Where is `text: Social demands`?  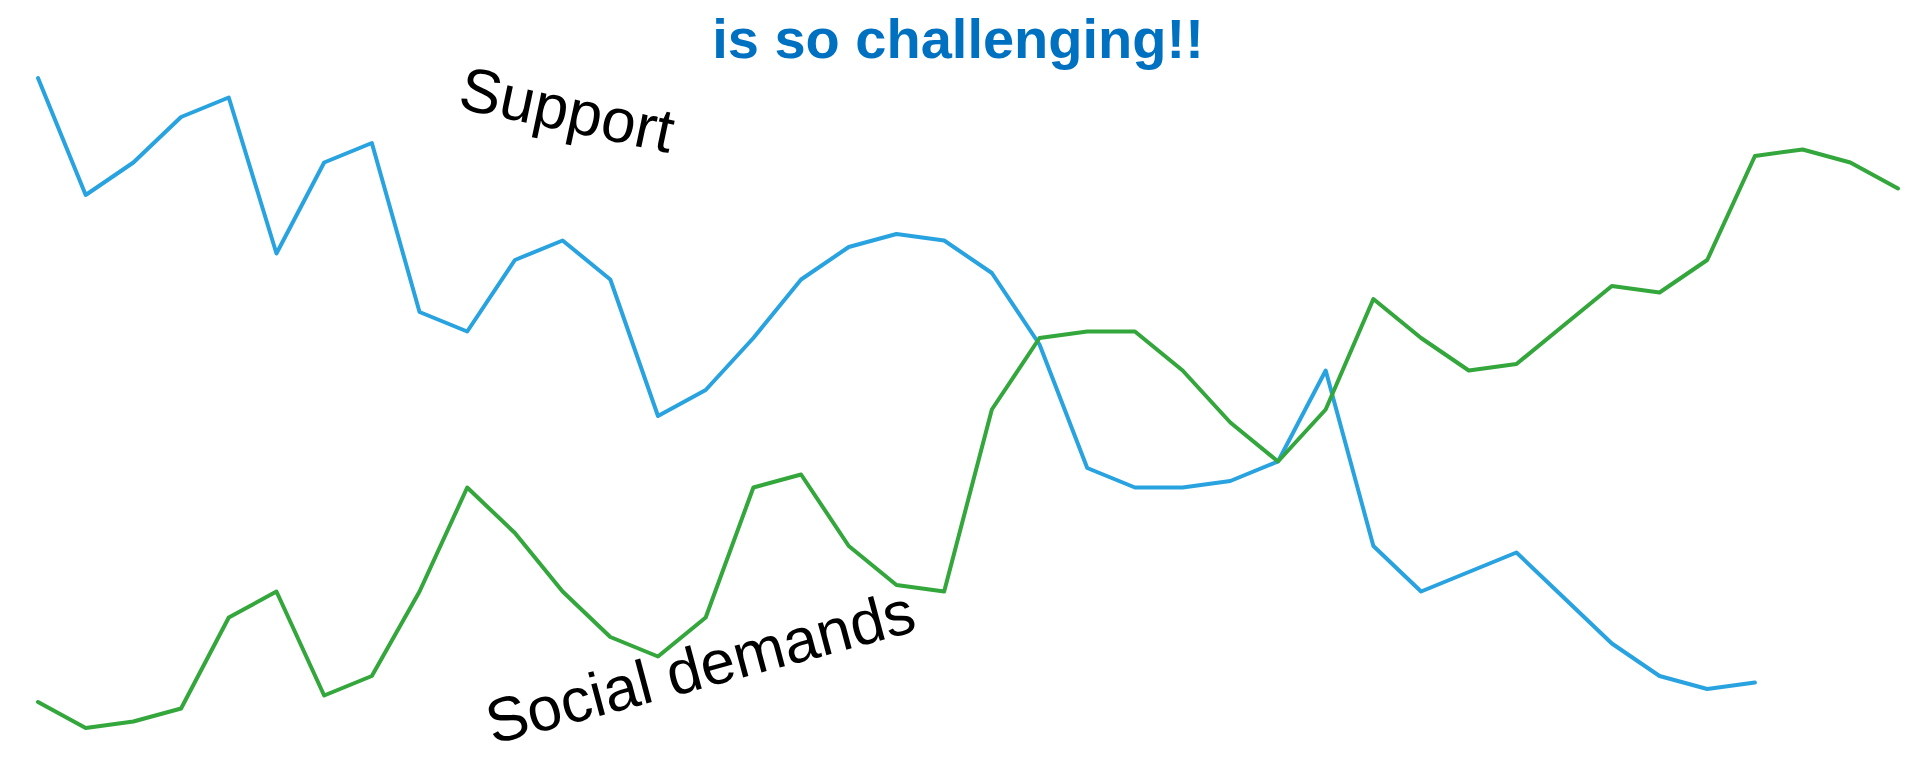
text: Social demands is located at coordinates (700, 667).